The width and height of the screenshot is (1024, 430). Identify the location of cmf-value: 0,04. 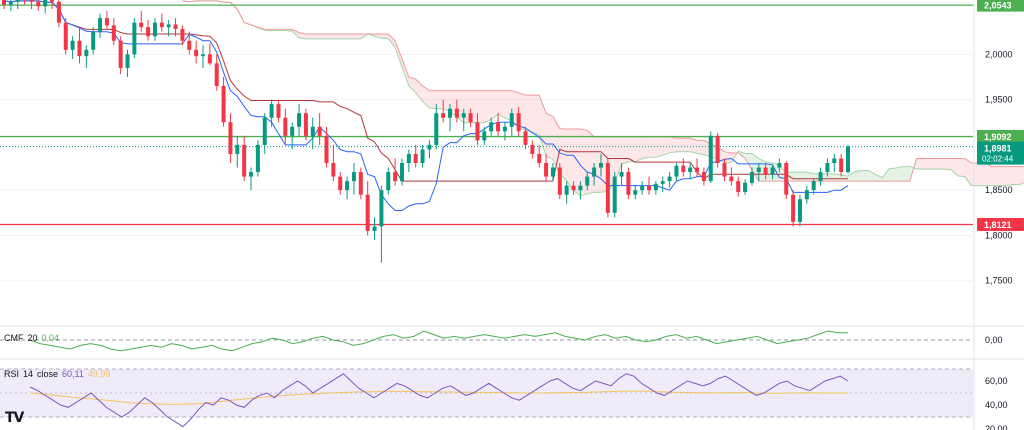
(50, 338).